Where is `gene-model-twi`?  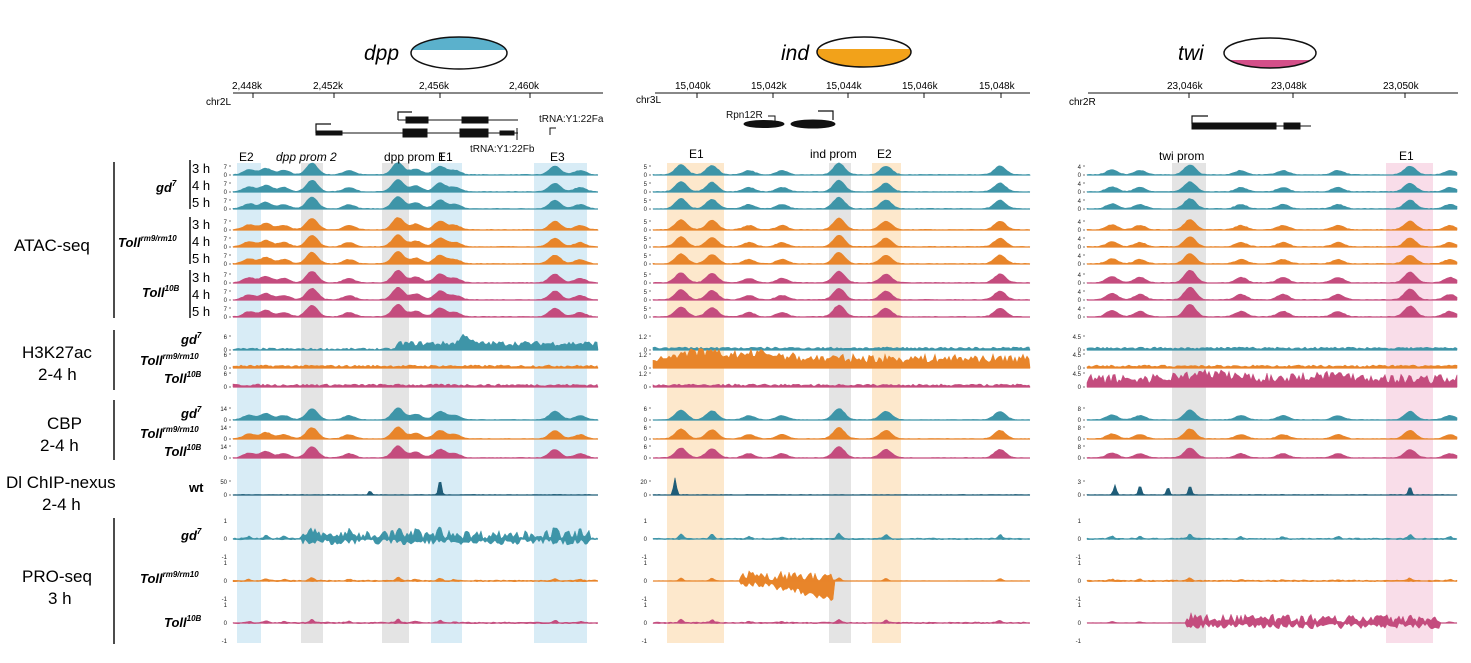 gene-model-twi is located at coordinates (1251, 122).